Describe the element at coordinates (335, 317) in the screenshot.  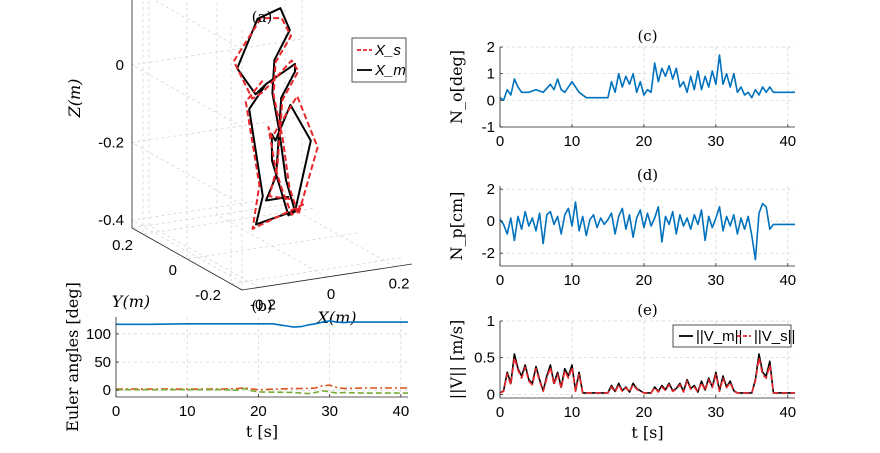
I see `x-axis-label-a: X(m)` at that location.